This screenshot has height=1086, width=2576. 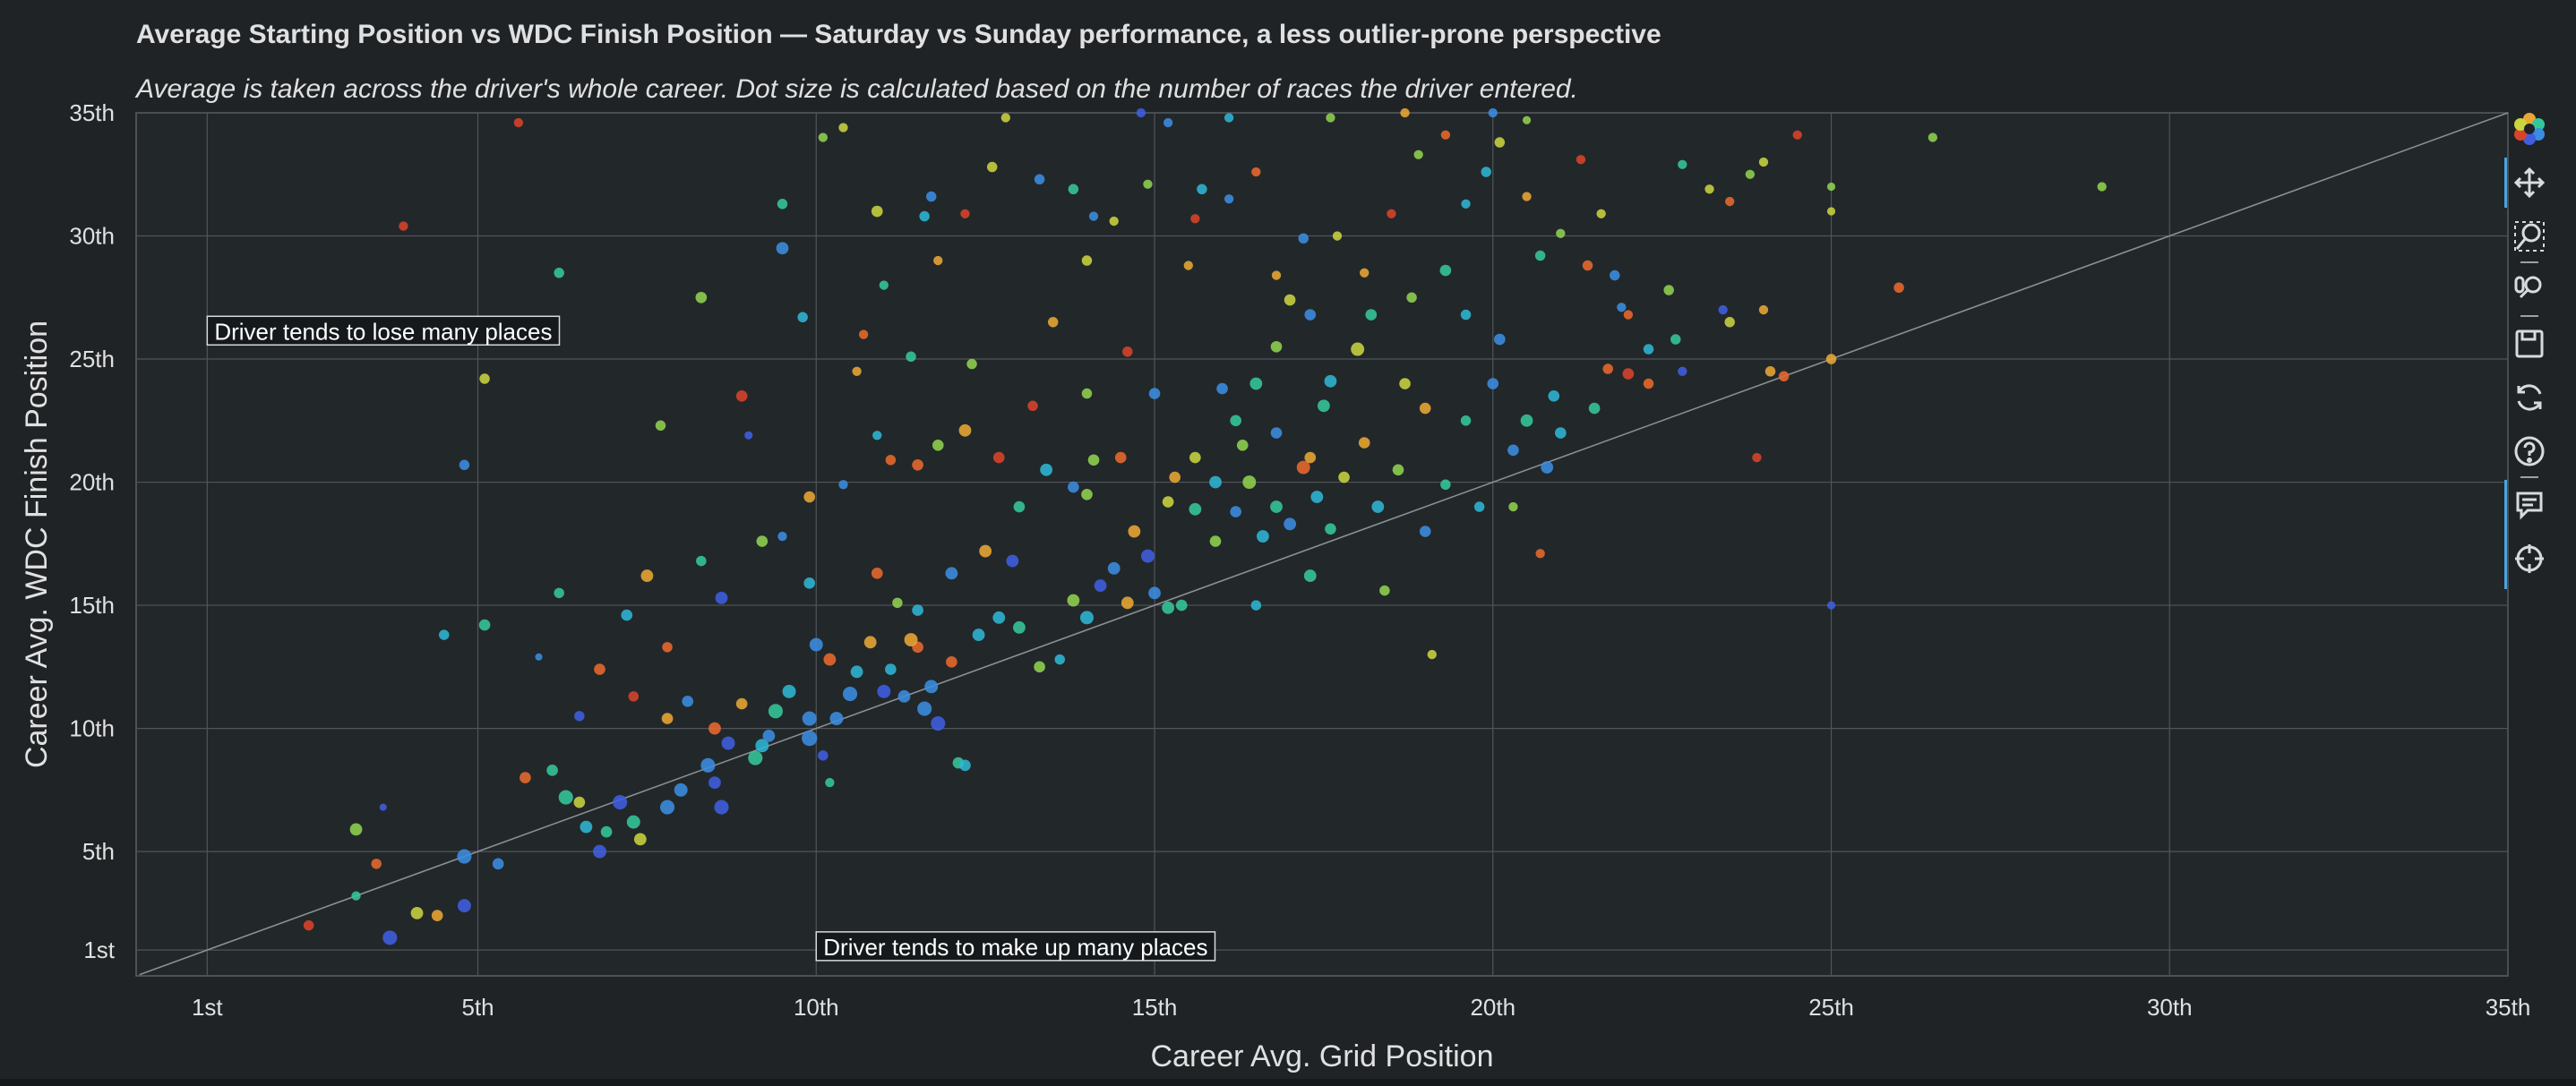 I want to click on annotation-box: Driver tends to lose many places, so click(x=383, y=330).